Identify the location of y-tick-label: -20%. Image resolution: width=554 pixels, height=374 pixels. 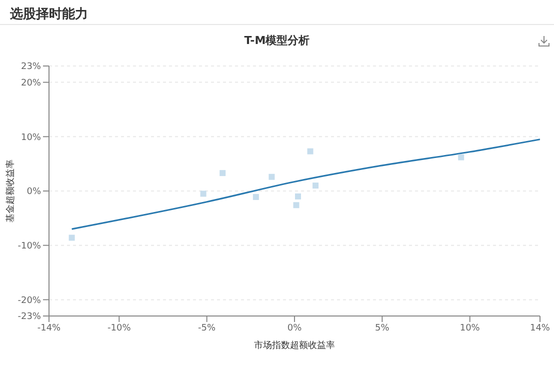
(30, 301).